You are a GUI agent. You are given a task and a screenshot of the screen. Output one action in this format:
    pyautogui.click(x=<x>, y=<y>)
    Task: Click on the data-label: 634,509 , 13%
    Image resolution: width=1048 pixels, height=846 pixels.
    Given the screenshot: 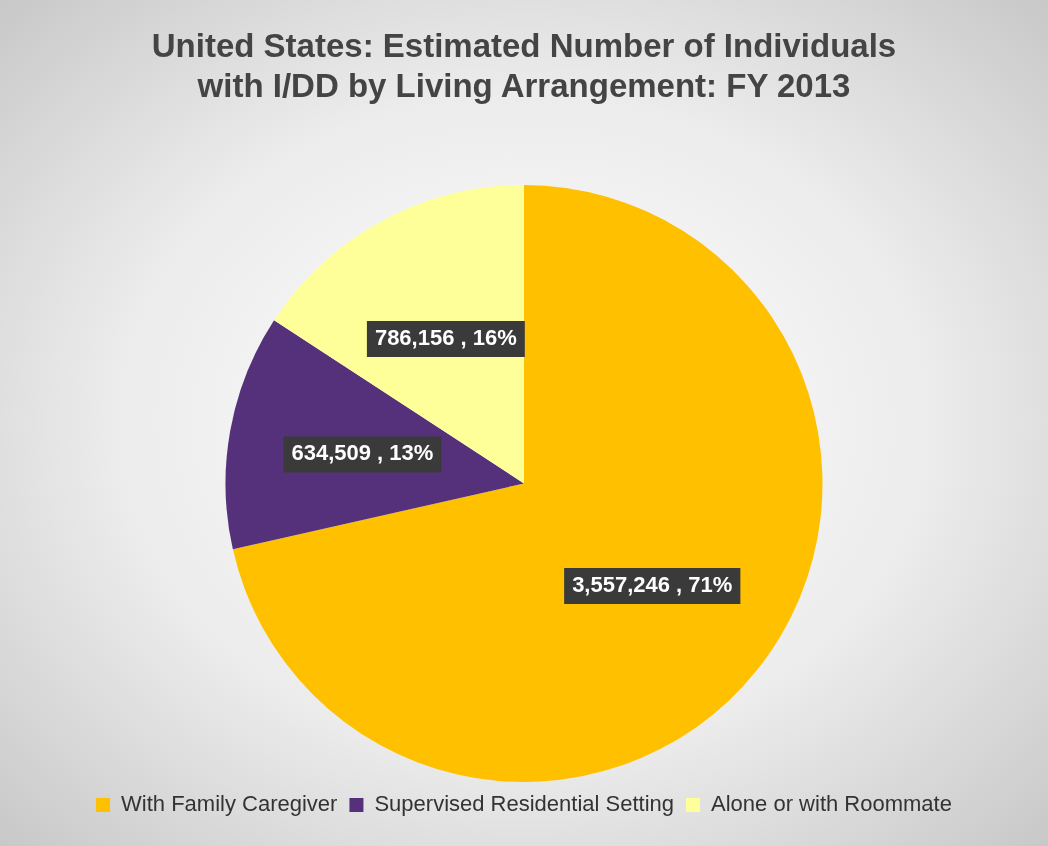 What is the action you would take?
    pyautogui.click(x=362, y=453)
    